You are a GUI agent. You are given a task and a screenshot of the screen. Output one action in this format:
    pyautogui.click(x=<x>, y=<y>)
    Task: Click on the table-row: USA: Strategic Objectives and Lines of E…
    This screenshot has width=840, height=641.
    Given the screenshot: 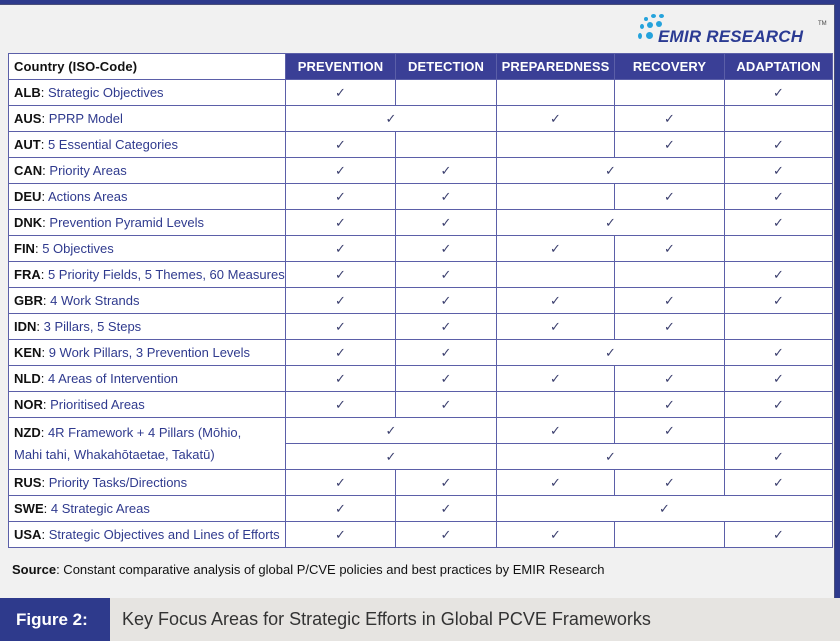 What is the action you would take?
    pyautogui.click(x=420, y=534)
    